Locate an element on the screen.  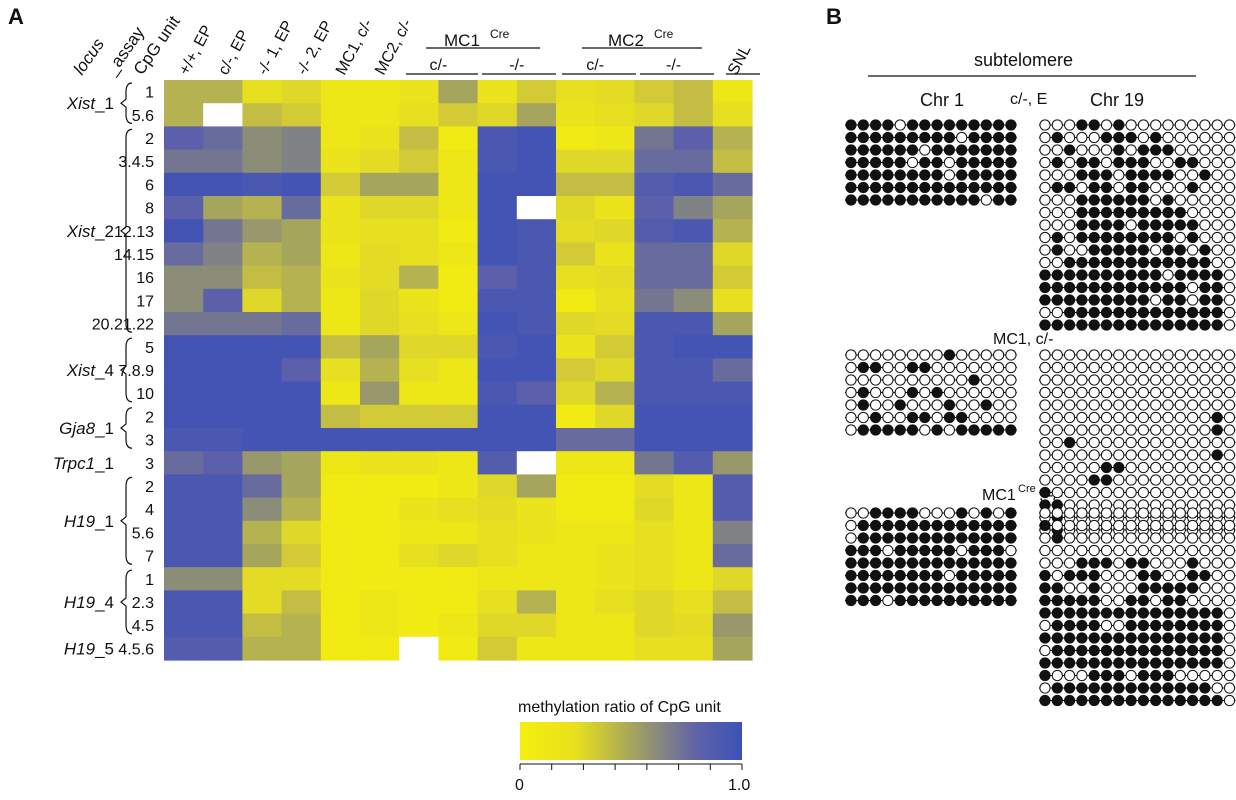
dot-block-ce-chr1 is located at coordinates (931, 162).